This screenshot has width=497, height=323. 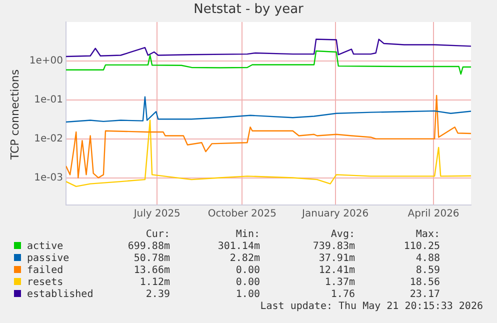 What do you see at coordinates (152, 259) in the screenshot?
I see `text: 50.78m` at bounding box center [152, 259].